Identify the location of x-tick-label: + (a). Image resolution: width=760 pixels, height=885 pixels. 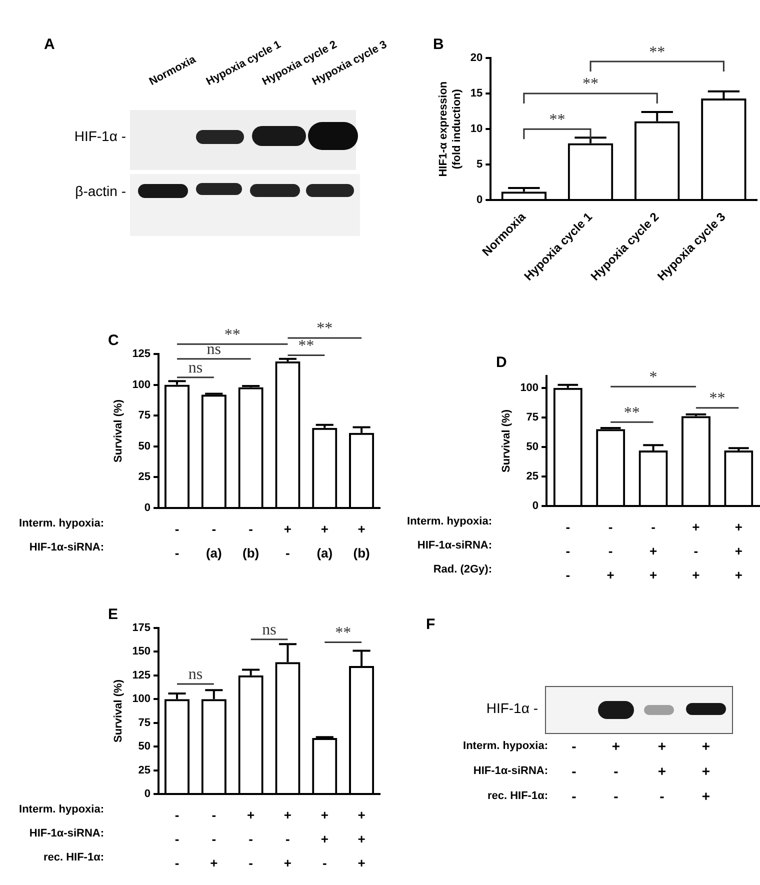
(324, 541).